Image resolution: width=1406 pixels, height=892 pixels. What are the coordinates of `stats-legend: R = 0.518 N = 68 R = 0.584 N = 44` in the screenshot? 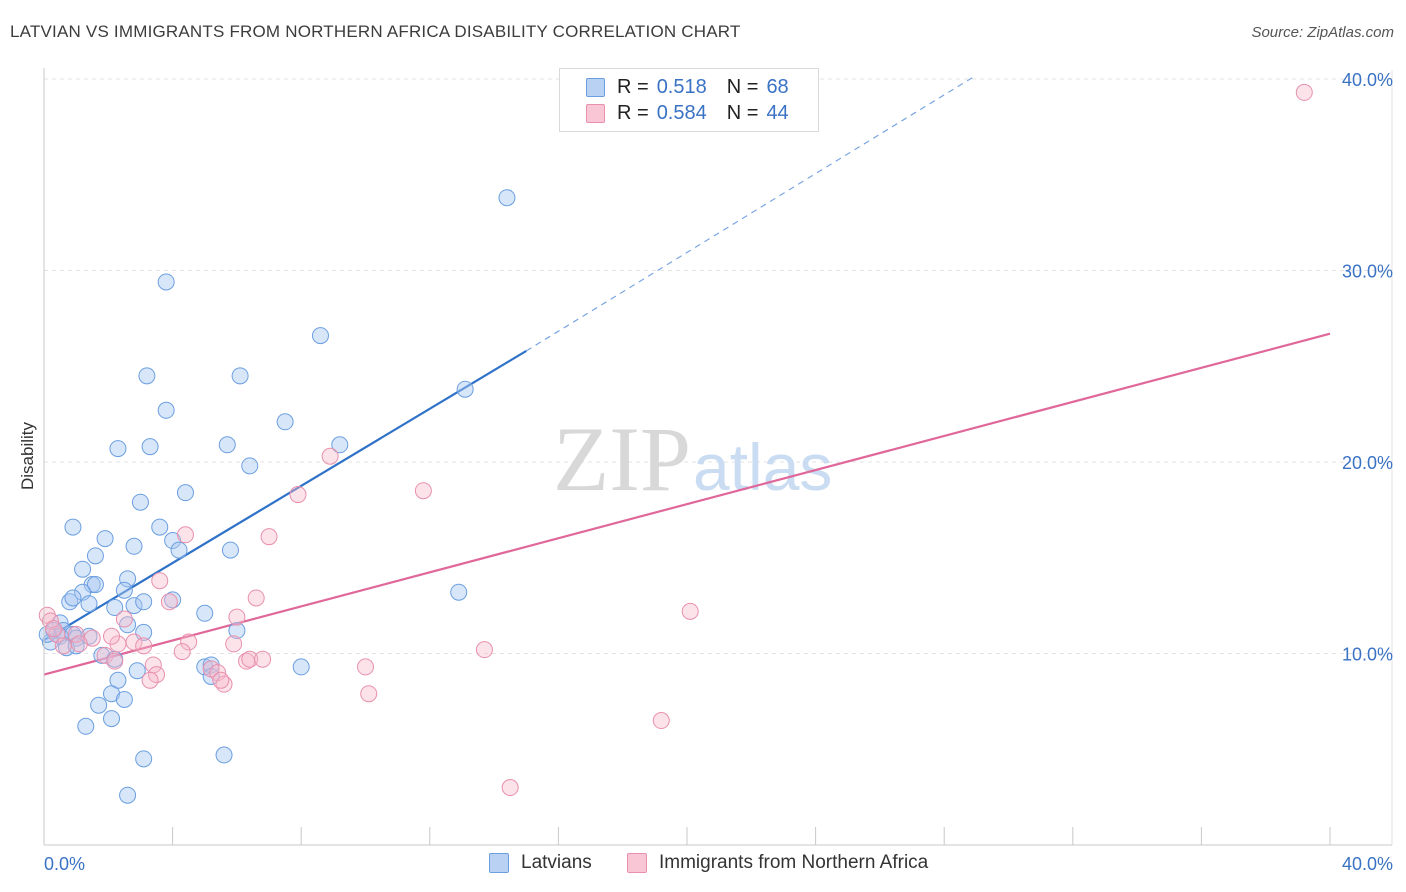 It's located at (689, 100).